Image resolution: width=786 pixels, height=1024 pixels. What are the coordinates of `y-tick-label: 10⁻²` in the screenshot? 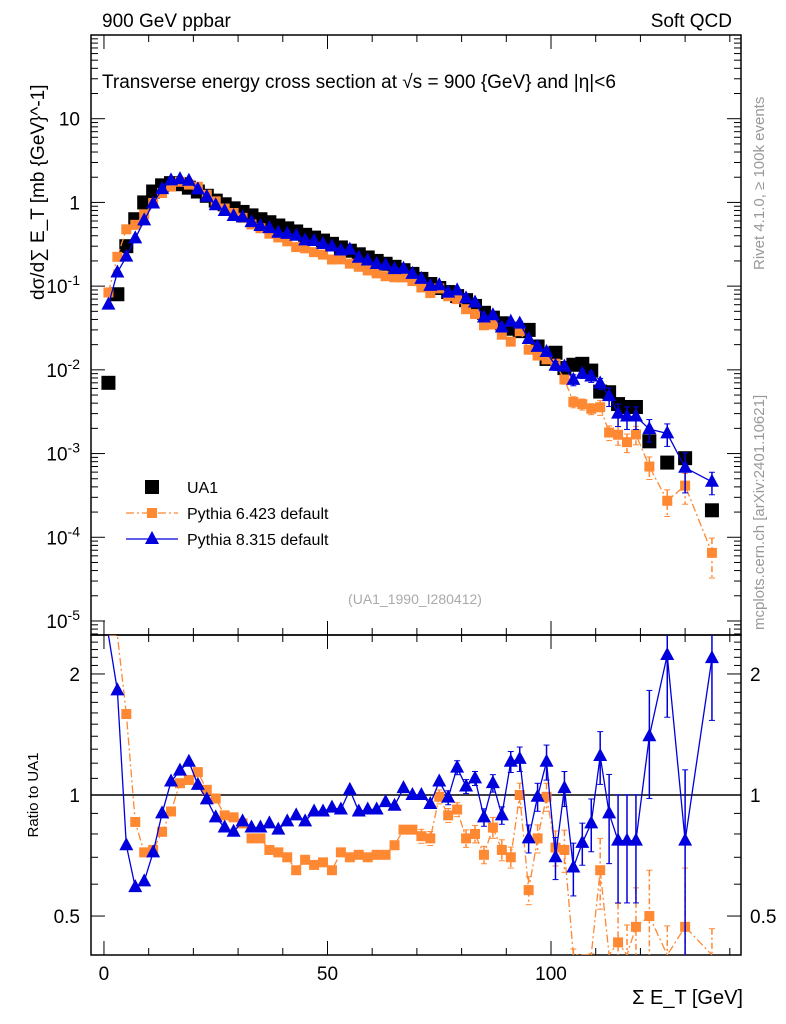 It's located at (63, 369).